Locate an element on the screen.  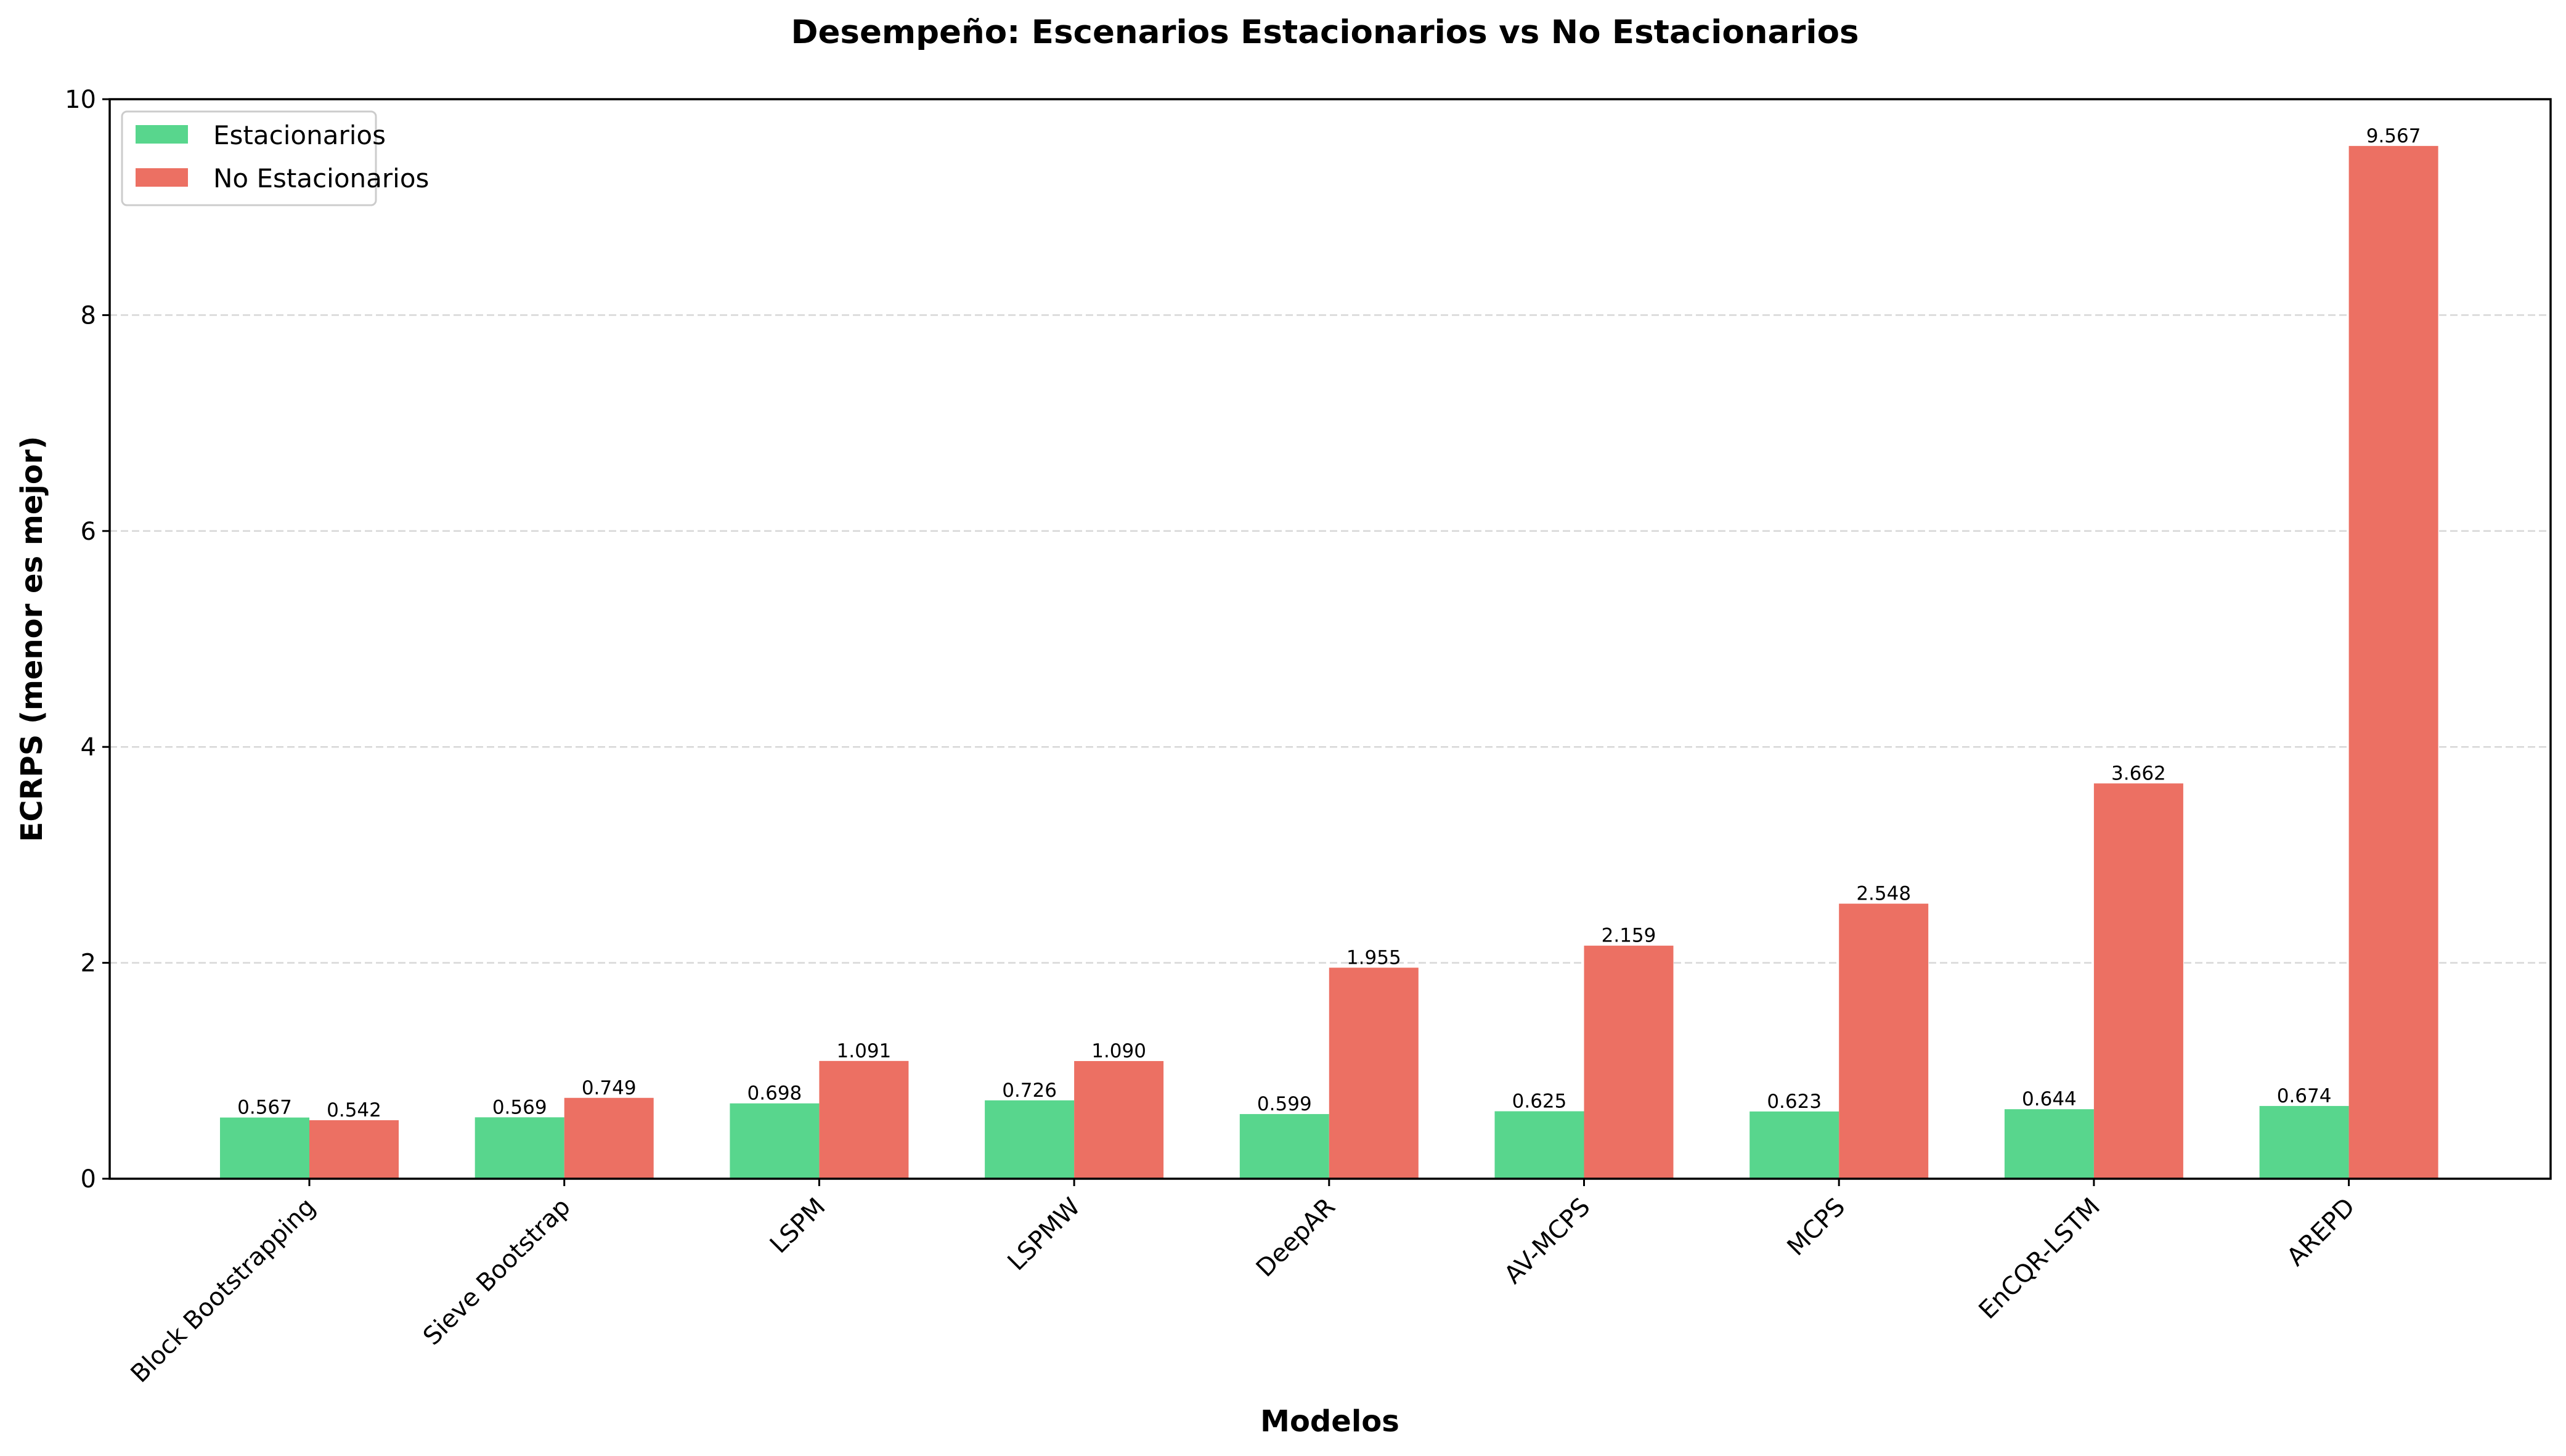
legend-label-estacionarios: Estacionarios is located at coordinates (299, 135).